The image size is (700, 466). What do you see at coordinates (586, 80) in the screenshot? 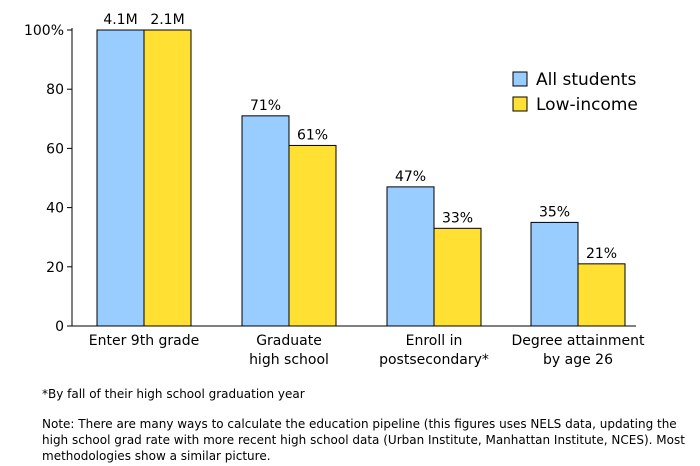
I see `legend-label: All students` at bounding box center [586, 80].